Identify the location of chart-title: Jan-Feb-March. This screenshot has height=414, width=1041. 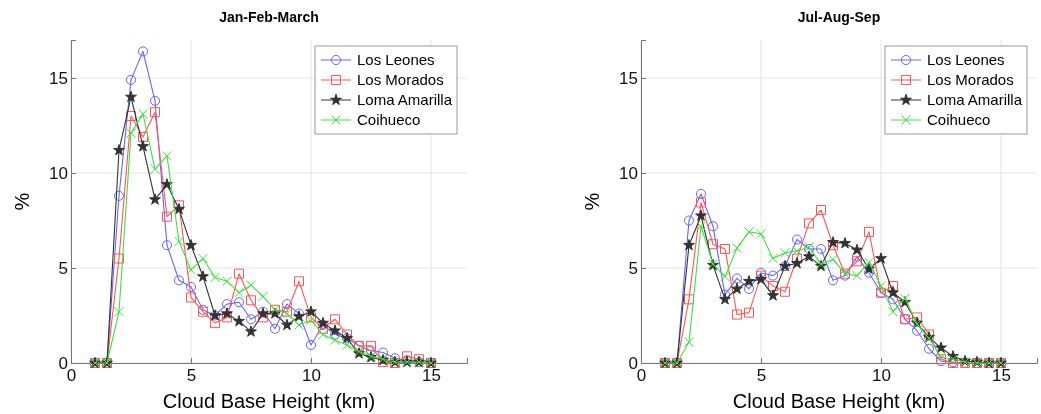
(269, 17).